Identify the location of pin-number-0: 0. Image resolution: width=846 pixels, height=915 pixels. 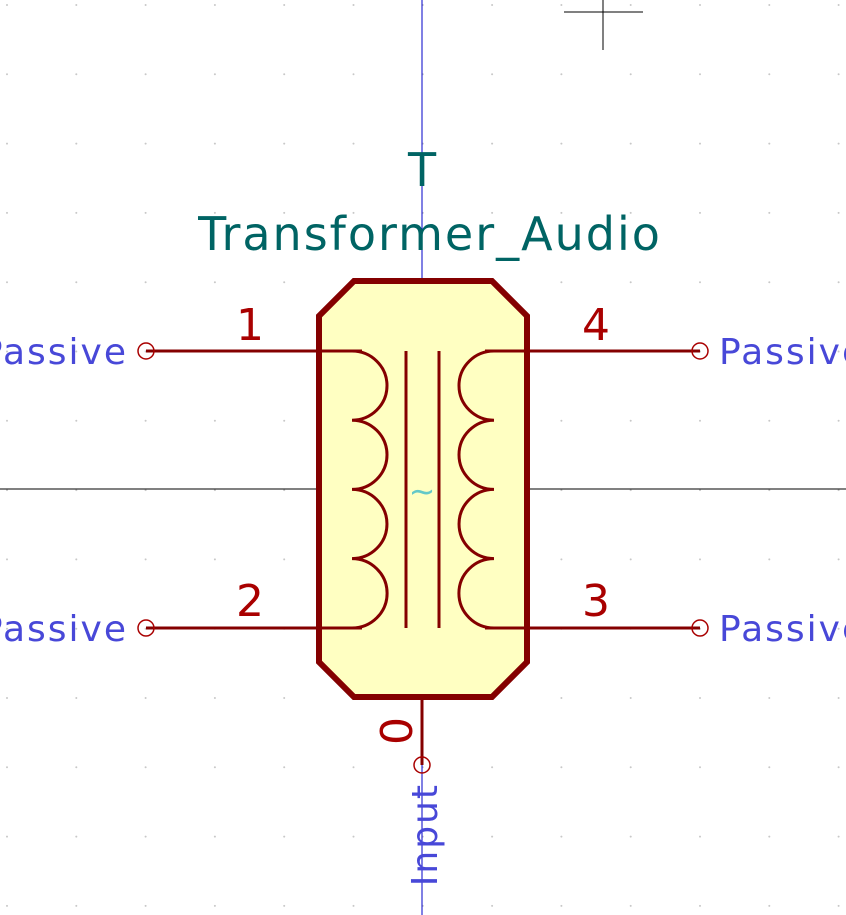
(397, 731).